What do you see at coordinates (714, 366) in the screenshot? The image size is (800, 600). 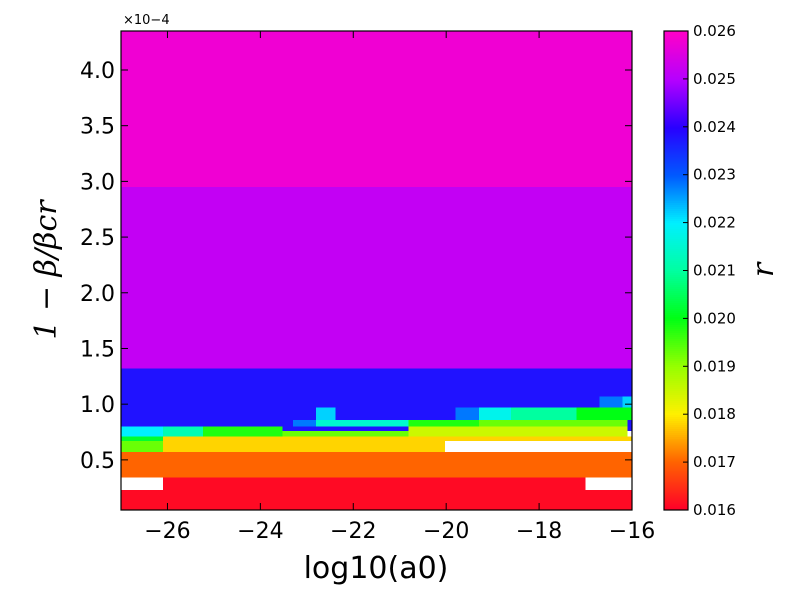 I see `colorbar-tick-label: 0.019` at bounding box center [714, 366].